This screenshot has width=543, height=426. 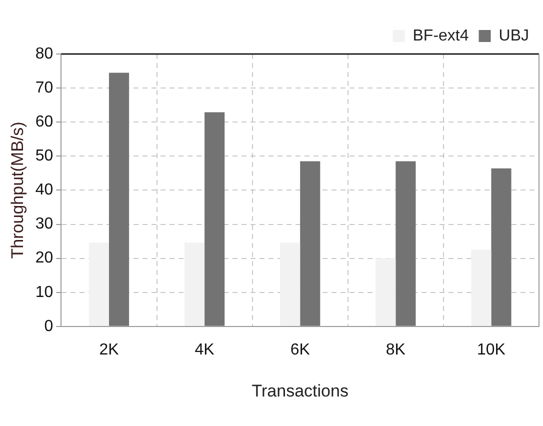 What do you see at coordinates (44, 190) in the screenshot?
I see `y-tick-label: 40` at bounding box center [44, 190].